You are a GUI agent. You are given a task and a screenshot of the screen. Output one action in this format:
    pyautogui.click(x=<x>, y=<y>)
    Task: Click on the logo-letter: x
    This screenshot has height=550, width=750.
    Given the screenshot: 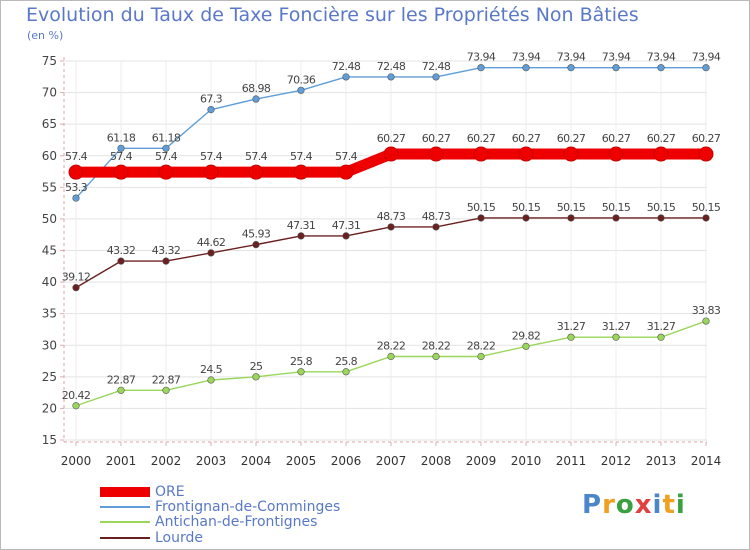 What is the action you would take?
    pyautogui.click(x=643, y=505)
    